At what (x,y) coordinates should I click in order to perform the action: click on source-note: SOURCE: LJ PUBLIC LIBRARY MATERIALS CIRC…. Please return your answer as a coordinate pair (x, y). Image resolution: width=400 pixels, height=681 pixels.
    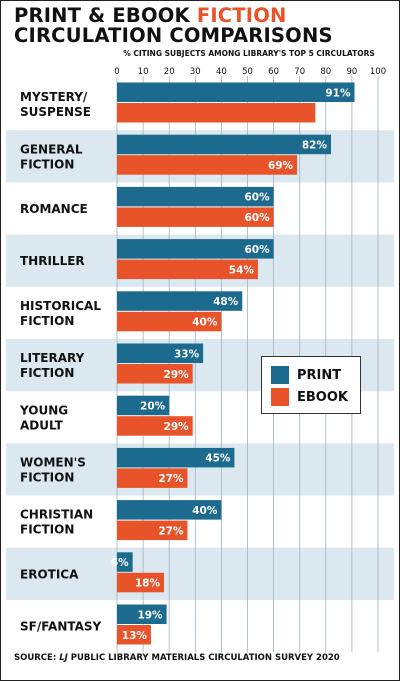
    Looking at the image, I should click on (177, 658).